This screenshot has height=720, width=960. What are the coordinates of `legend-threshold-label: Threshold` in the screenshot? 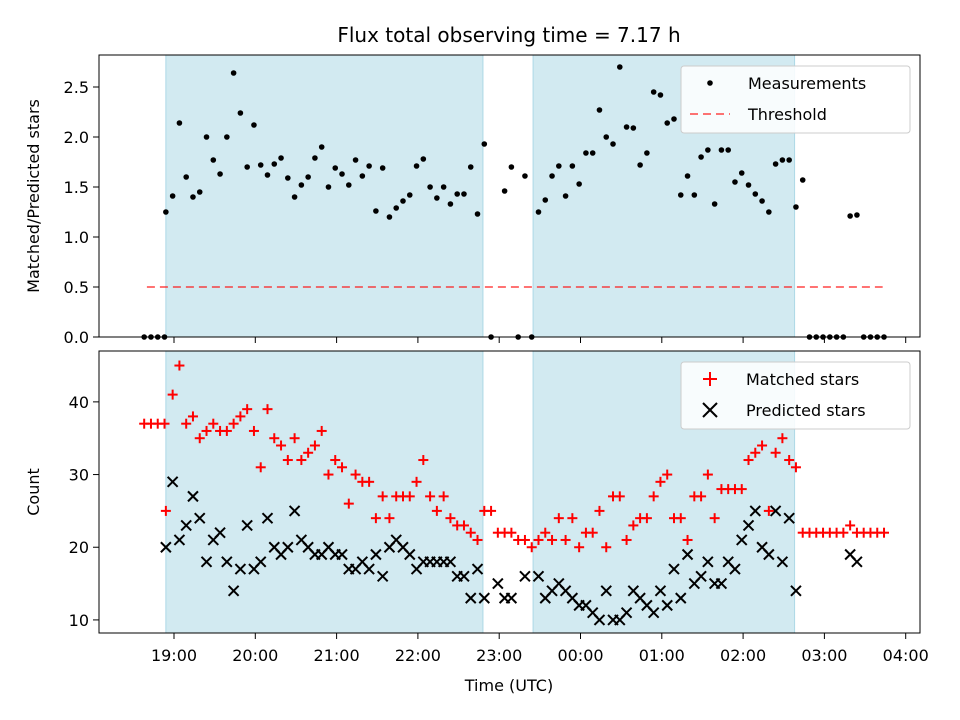 It's located at (787, 114).